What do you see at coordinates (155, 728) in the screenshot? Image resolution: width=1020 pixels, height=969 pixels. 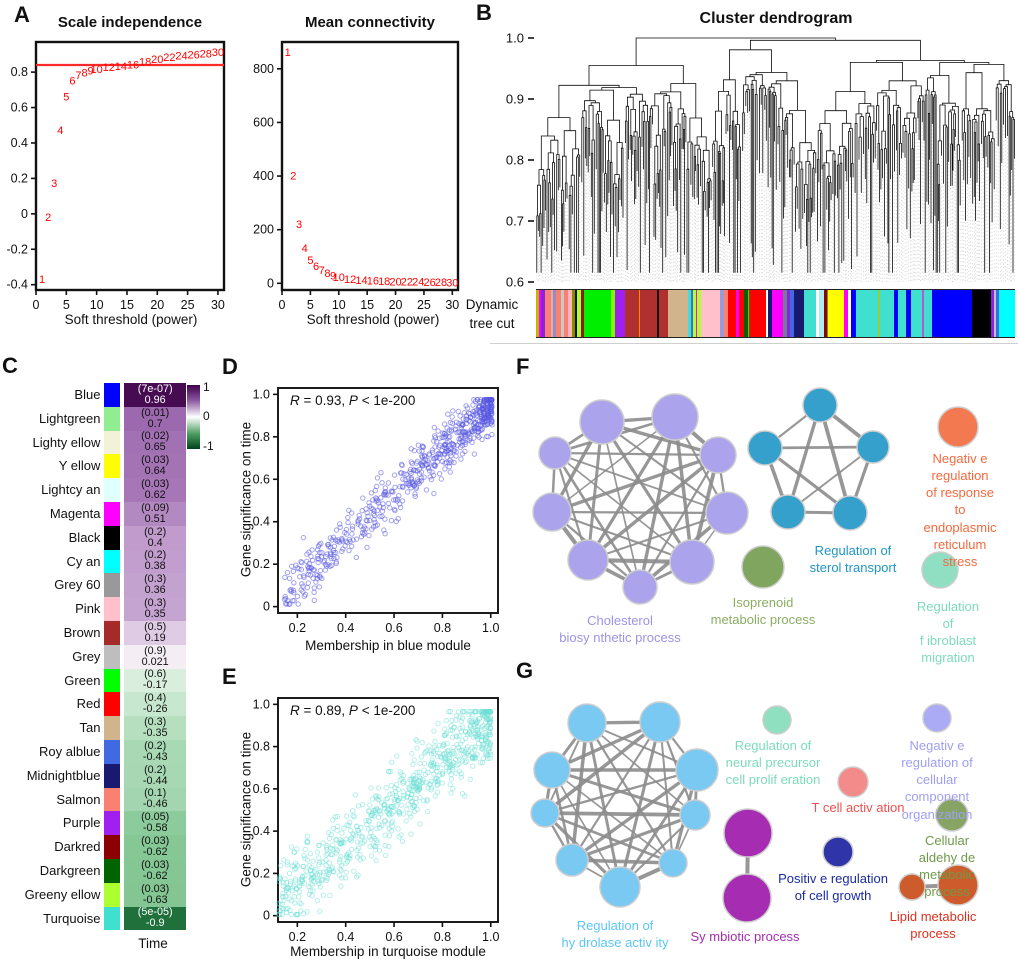 I see `correlation-cell: (0.3) -0.35` at bounding box center [155, 728].